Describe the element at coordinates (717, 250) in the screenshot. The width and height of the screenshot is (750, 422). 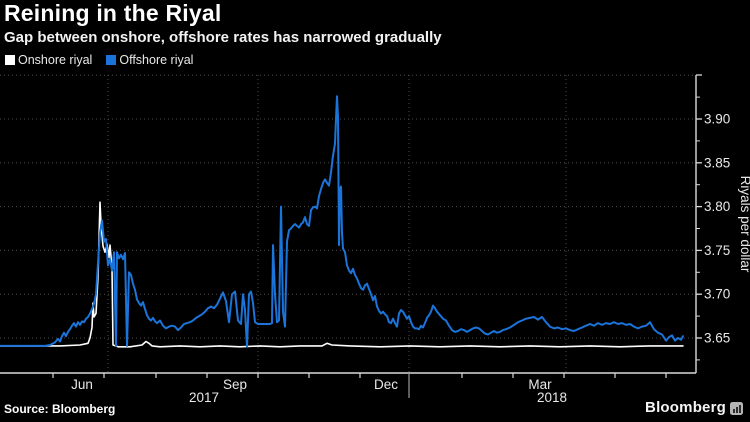
I see `y-axis-label: 3.75` at that location.